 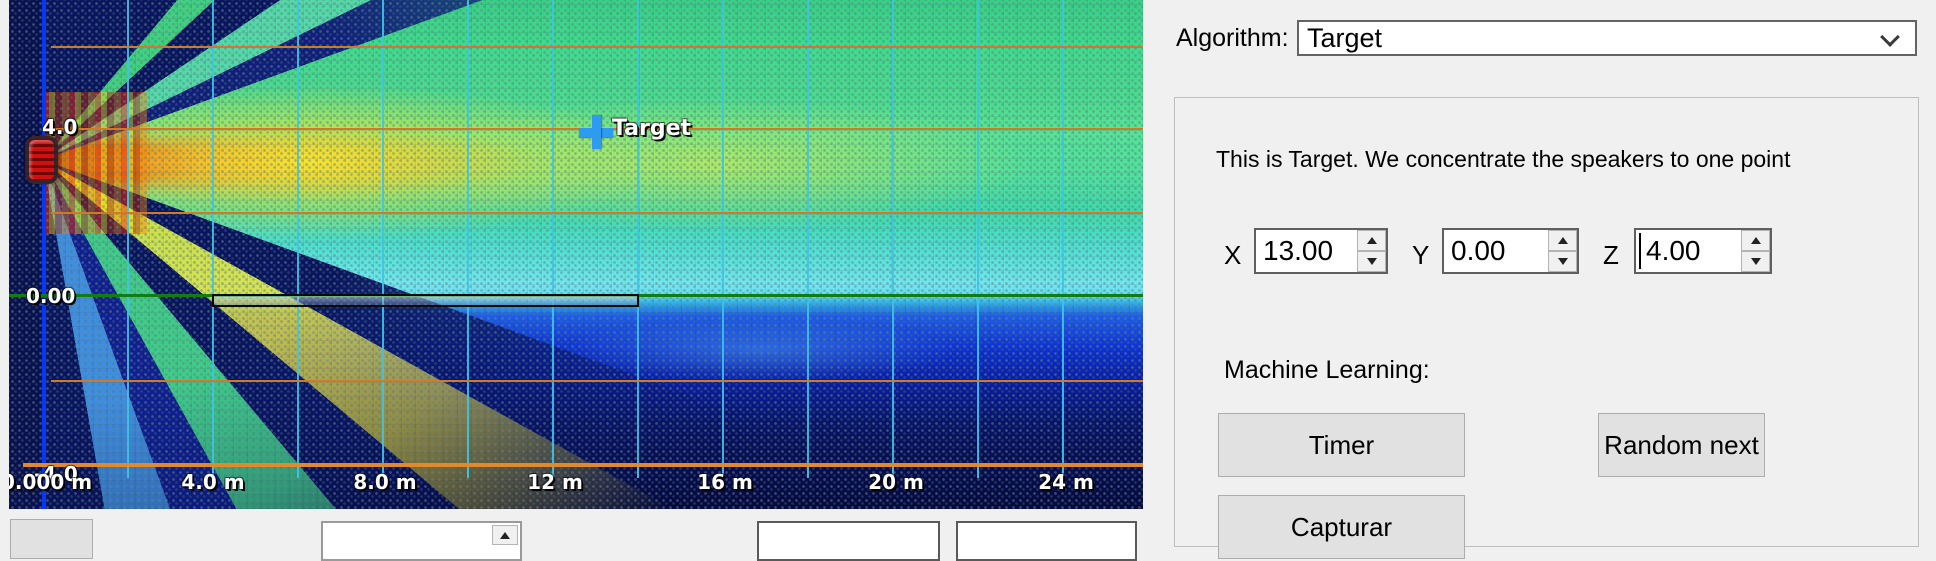 What do you see at coordinates (51, 296) in the screenshot?
I see `y-axis-label-0: 0.00` at bounding box center [51, 296].